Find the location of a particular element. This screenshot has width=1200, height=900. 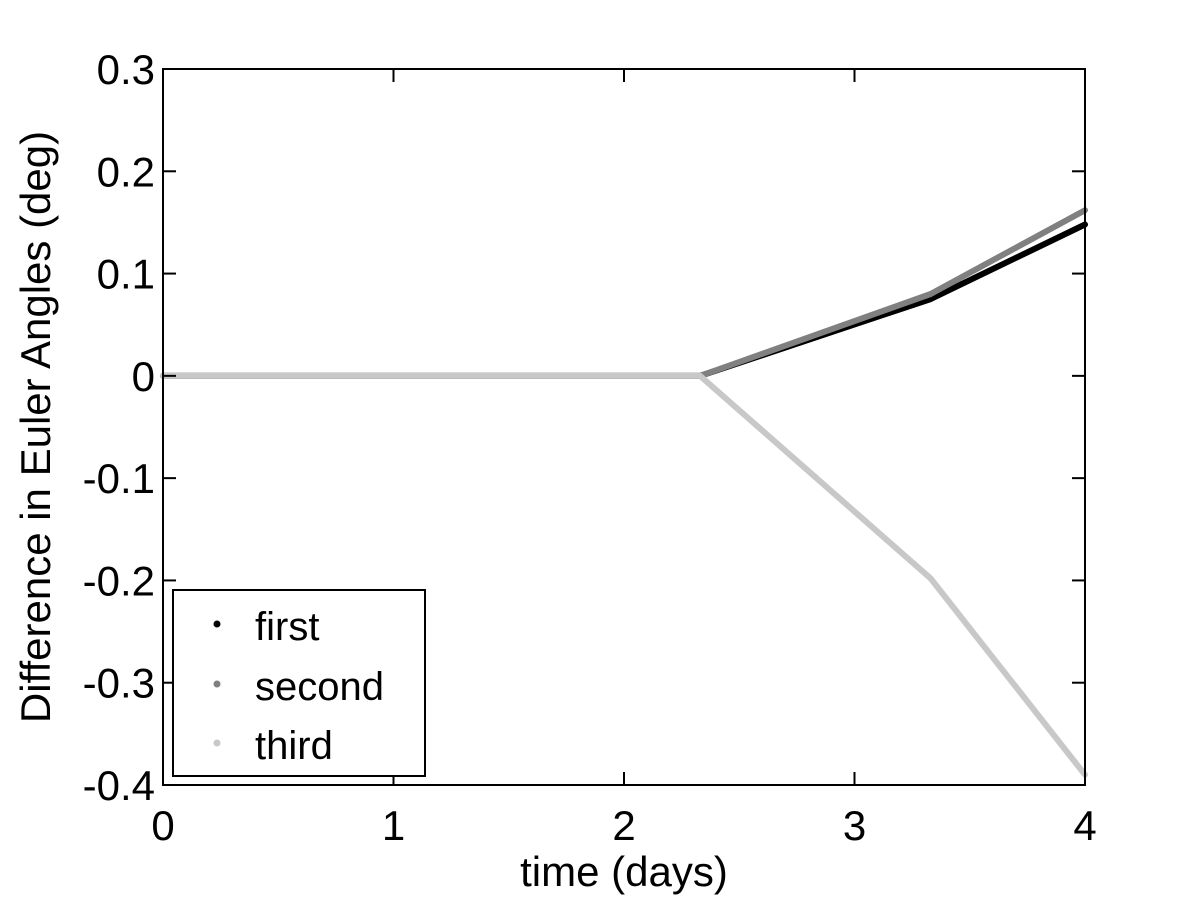

x-tick-label: 3 is located at coordinates (854, 825).